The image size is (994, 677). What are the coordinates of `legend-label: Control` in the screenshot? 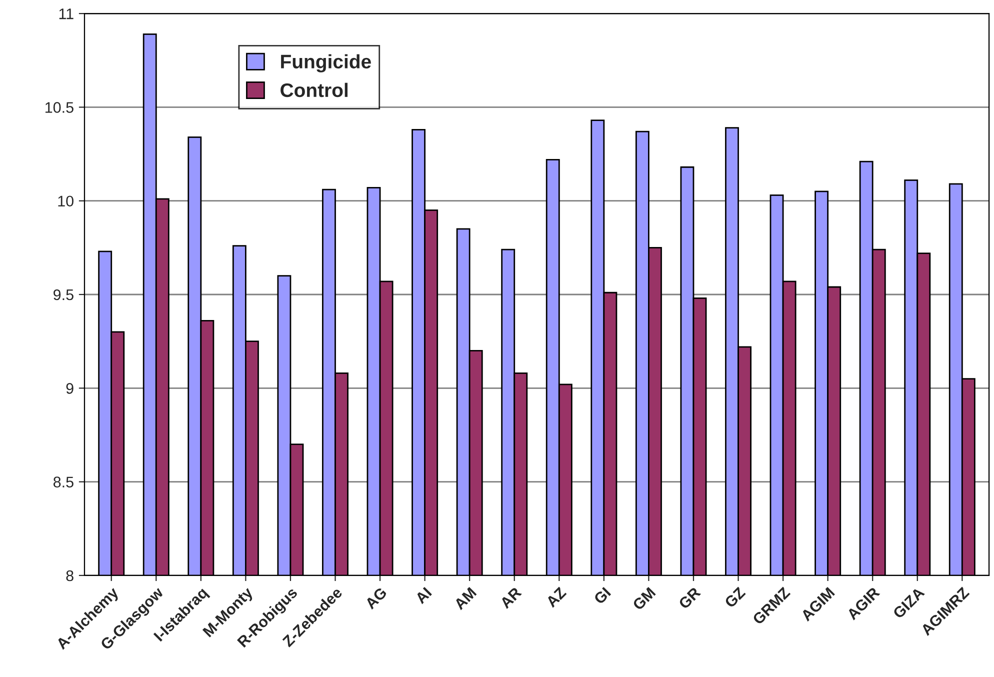 It's located at (314, 90).